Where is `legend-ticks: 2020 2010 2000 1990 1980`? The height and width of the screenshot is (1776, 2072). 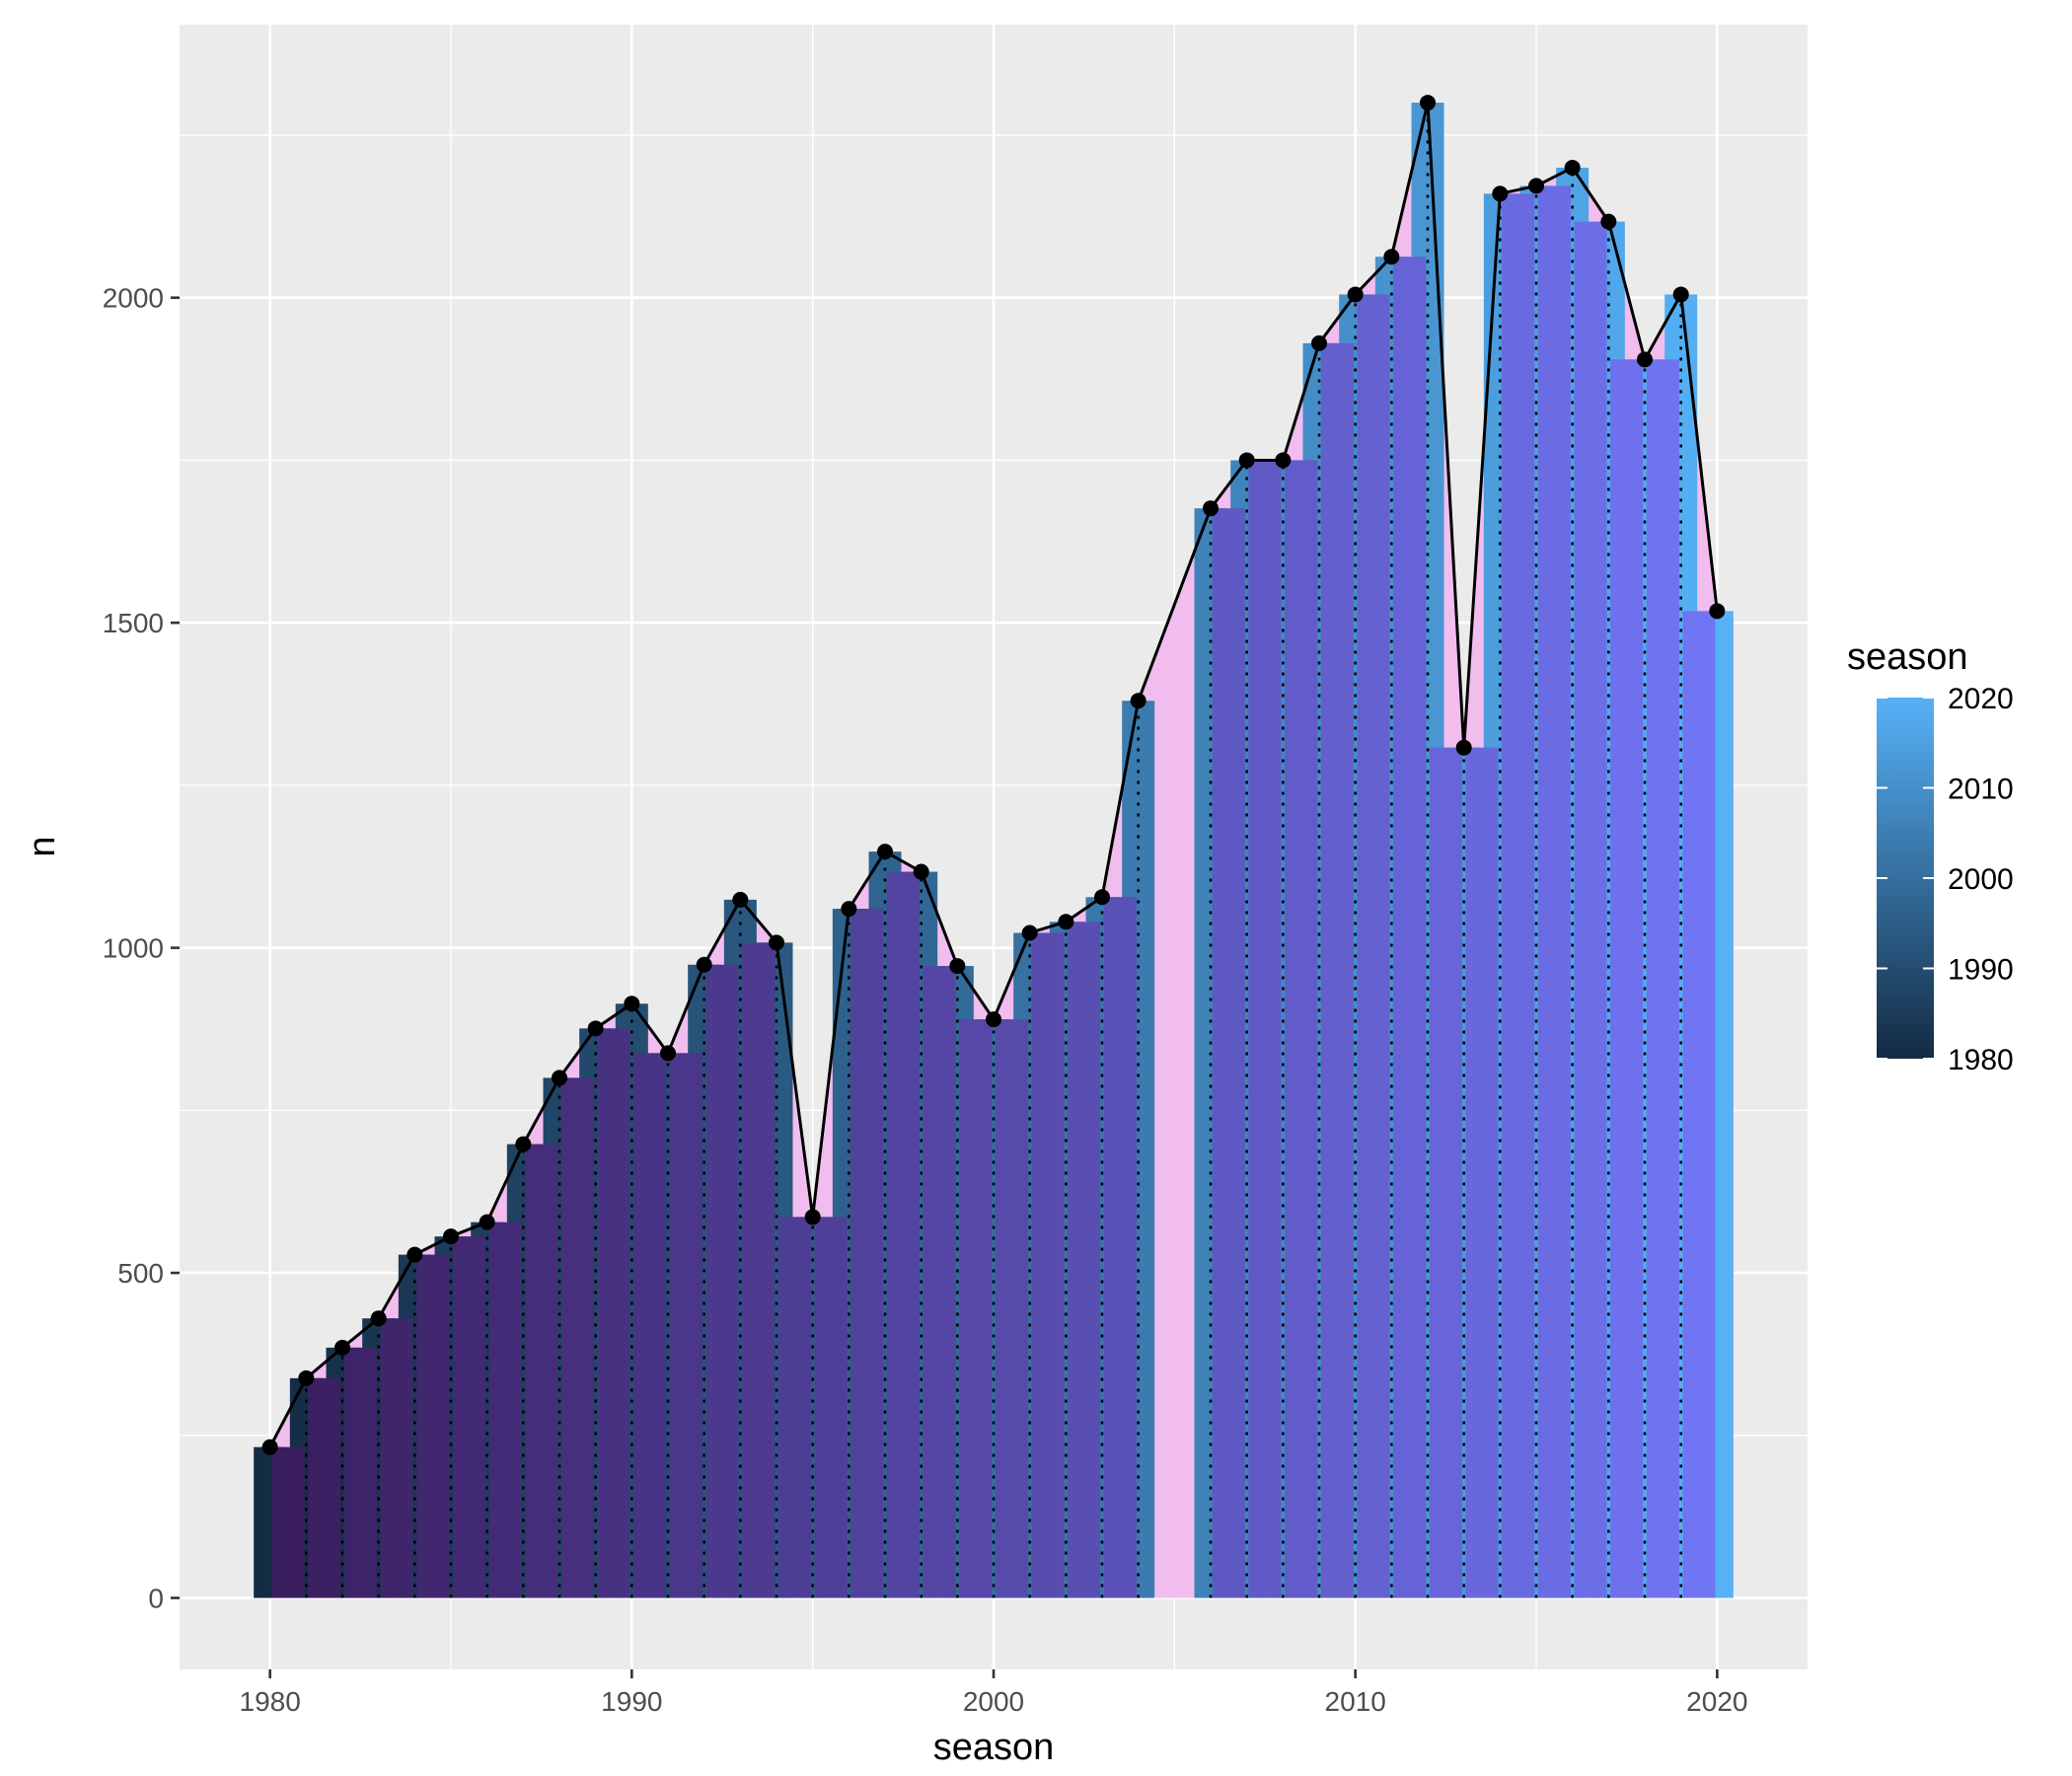 legend-ticks: 2020 2010 2000 1990 1980 is located at coordinates (1946, 880).